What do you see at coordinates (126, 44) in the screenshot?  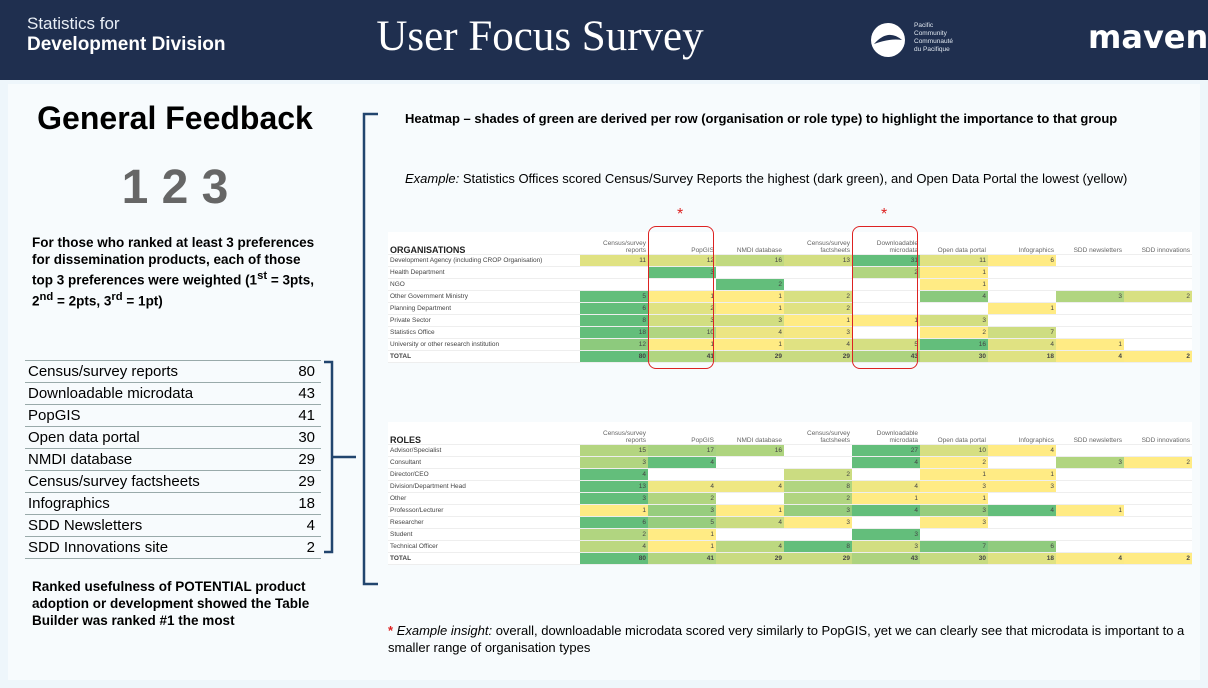 I see `division-line2: Development Division` at bounding box center [126, 44].